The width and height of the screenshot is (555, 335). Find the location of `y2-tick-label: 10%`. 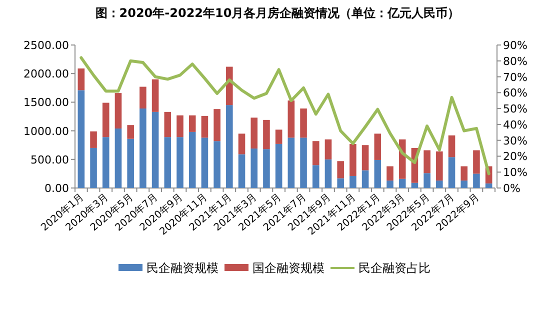

y2-tick-label: 10% is located at coordinates (515, 173).